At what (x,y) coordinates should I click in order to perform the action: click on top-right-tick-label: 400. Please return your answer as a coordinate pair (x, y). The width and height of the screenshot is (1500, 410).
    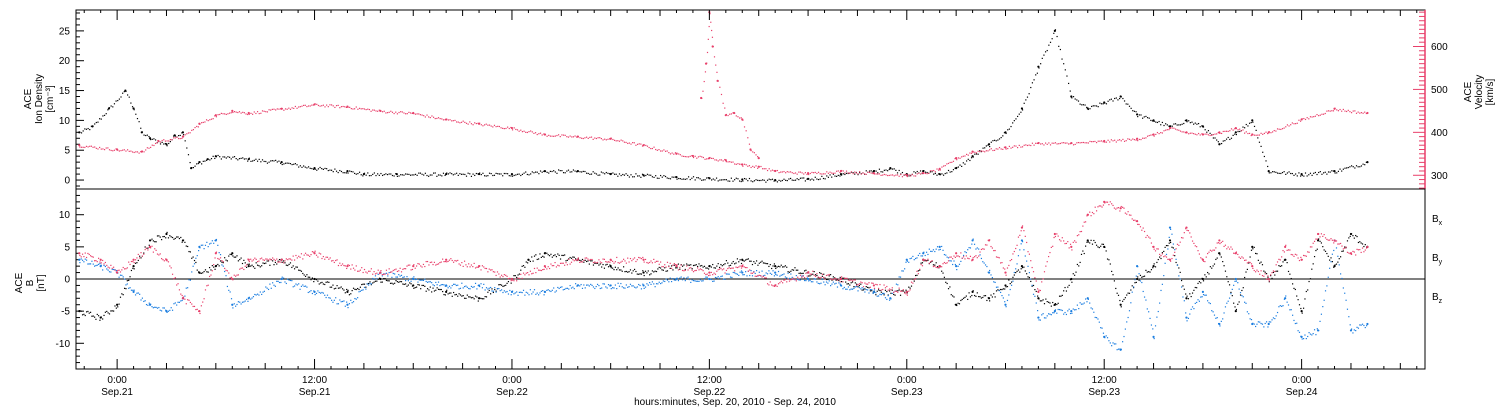
    Looking at the image, I should click on (1439, 133).